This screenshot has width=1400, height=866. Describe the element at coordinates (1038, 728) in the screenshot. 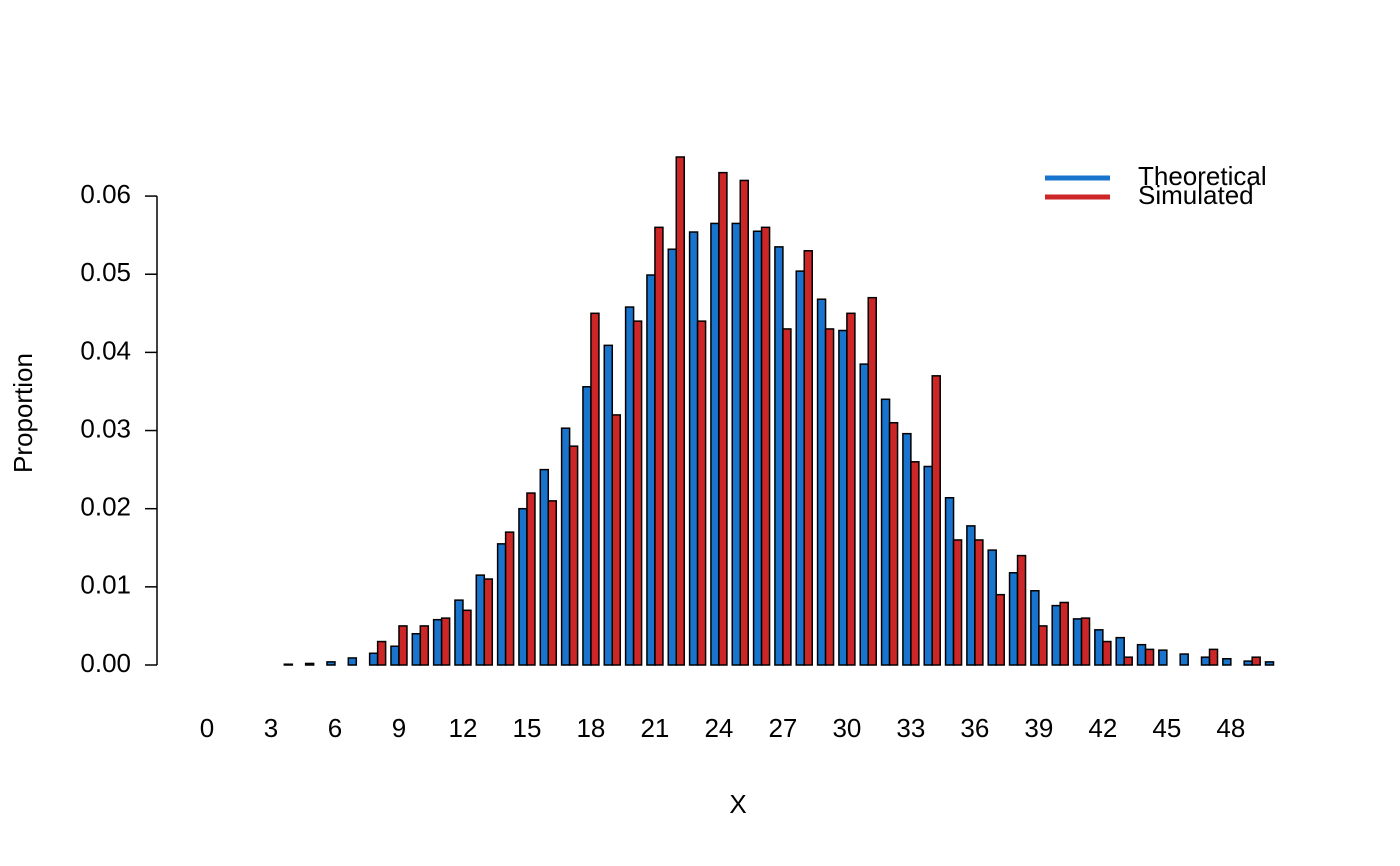

I see `x-tick-label: 39` at that location.